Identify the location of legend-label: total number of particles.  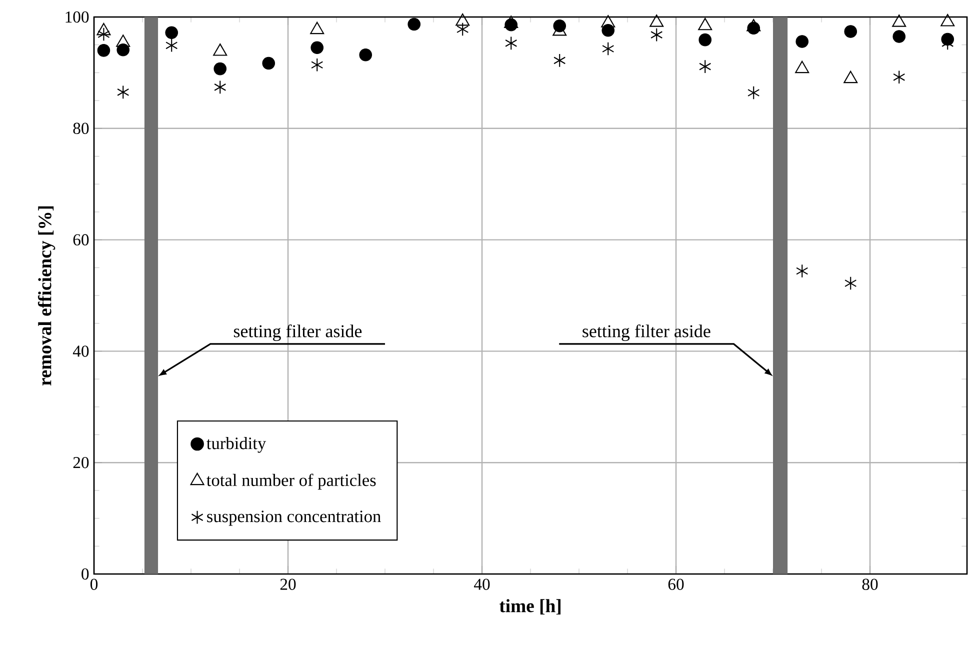
(291, 482).